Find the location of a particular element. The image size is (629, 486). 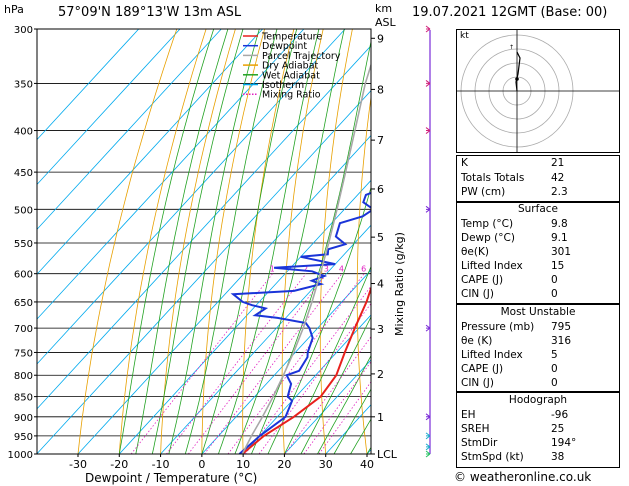

mixing-ratio-value: 6 is located at coordinates (363, 269).